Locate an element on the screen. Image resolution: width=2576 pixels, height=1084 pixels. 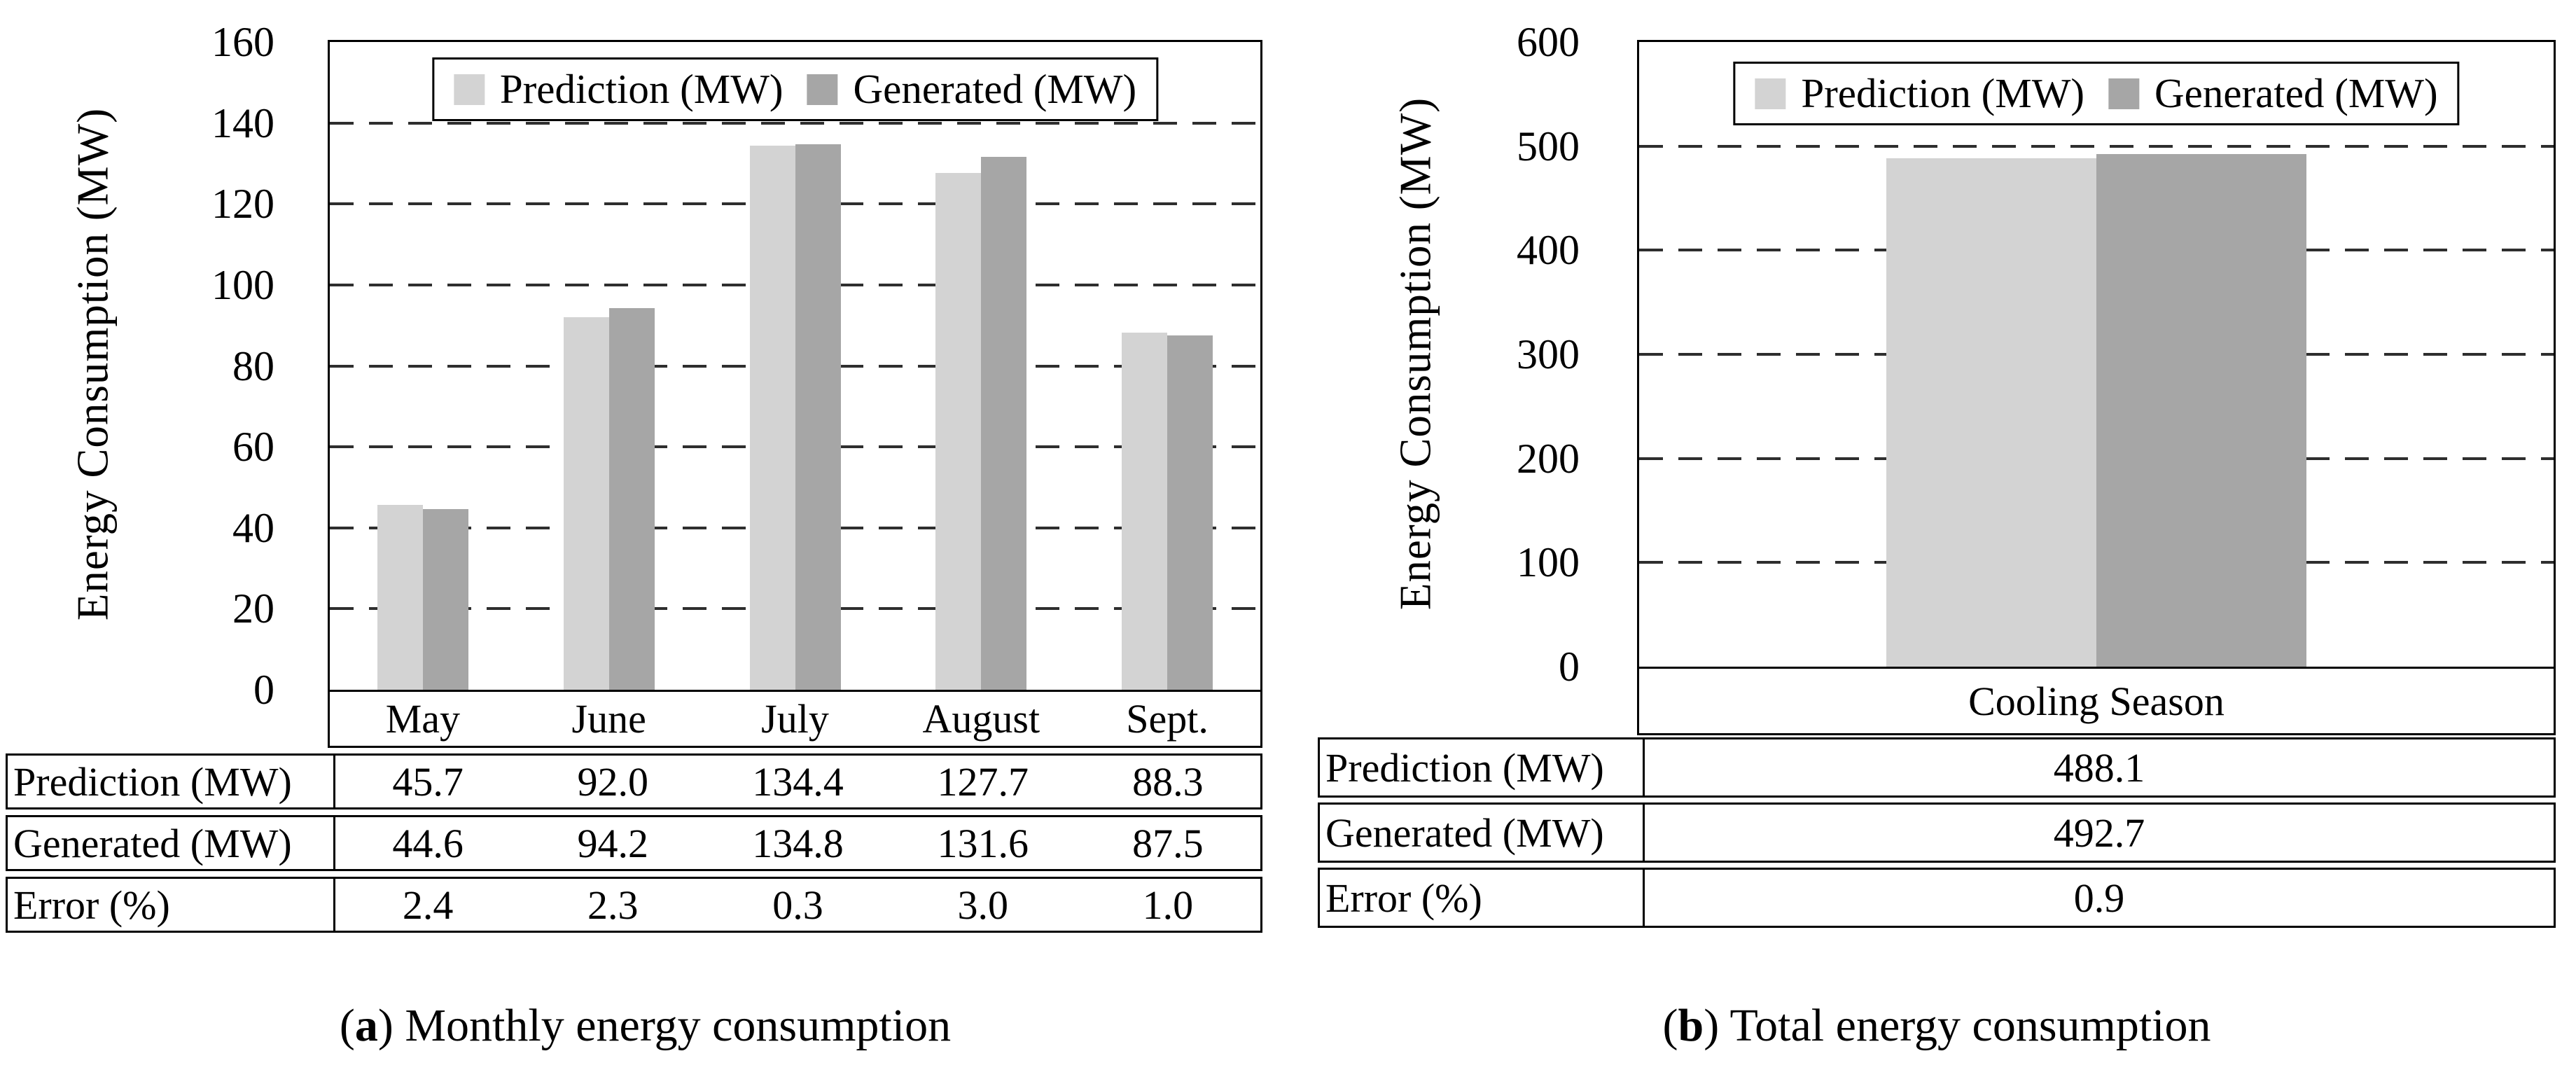
table-cell: 131.6 is located at coordinates (983, 843).